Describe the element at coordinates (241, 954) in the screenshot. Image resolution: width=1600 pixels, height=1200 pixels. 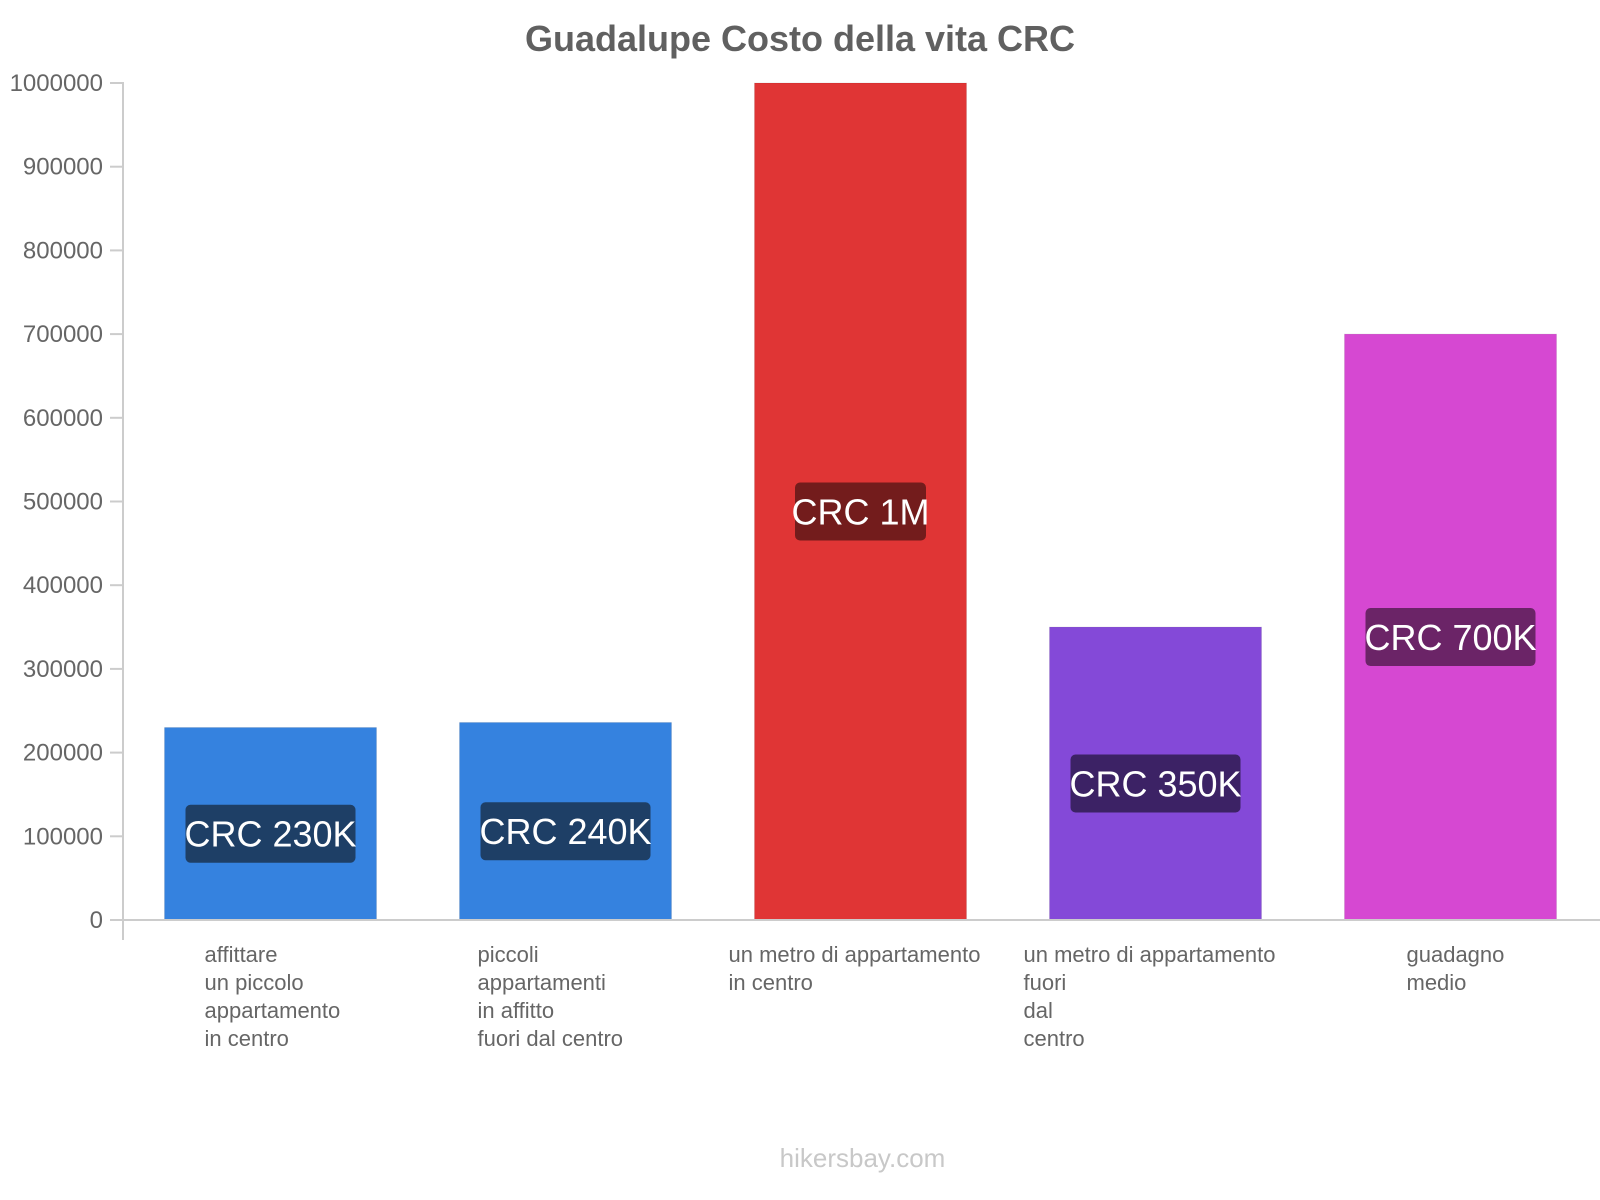
I see `x-tick-label-line: affittare` at that location.